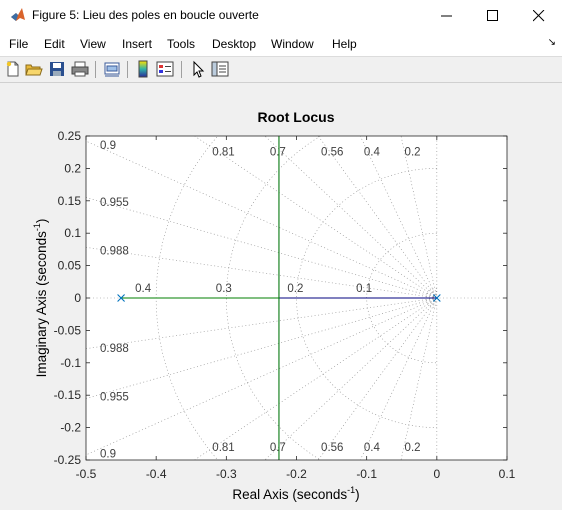 This screenshot has height=510, width=562. I want to click on insert-legend-icon, so click(165, 69).